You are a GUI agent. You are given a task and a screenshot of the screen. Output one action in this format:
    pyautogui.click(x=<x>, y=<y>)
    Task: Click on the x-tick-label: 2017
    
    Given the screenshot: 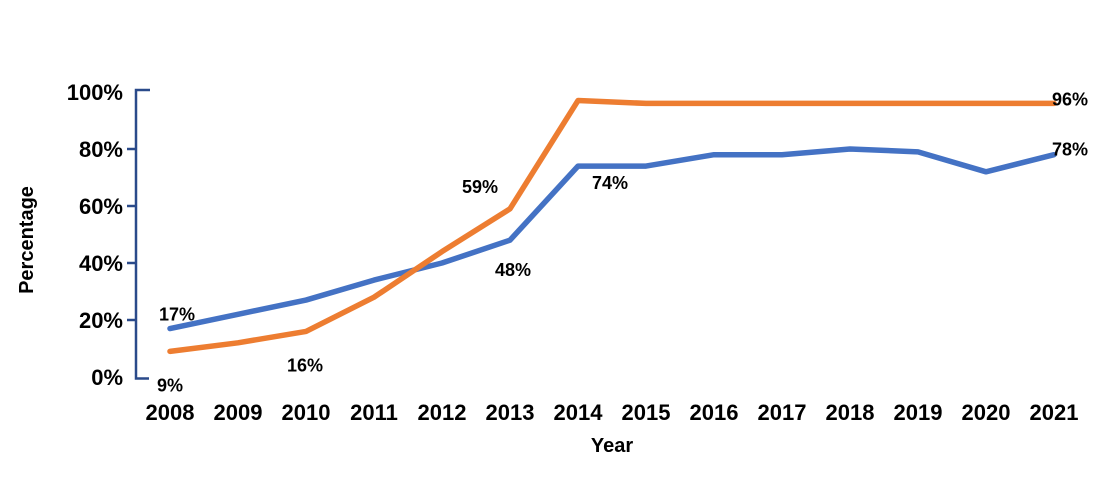 What is the action you would take?
    pyautogui.click(x=782, y=412)
    